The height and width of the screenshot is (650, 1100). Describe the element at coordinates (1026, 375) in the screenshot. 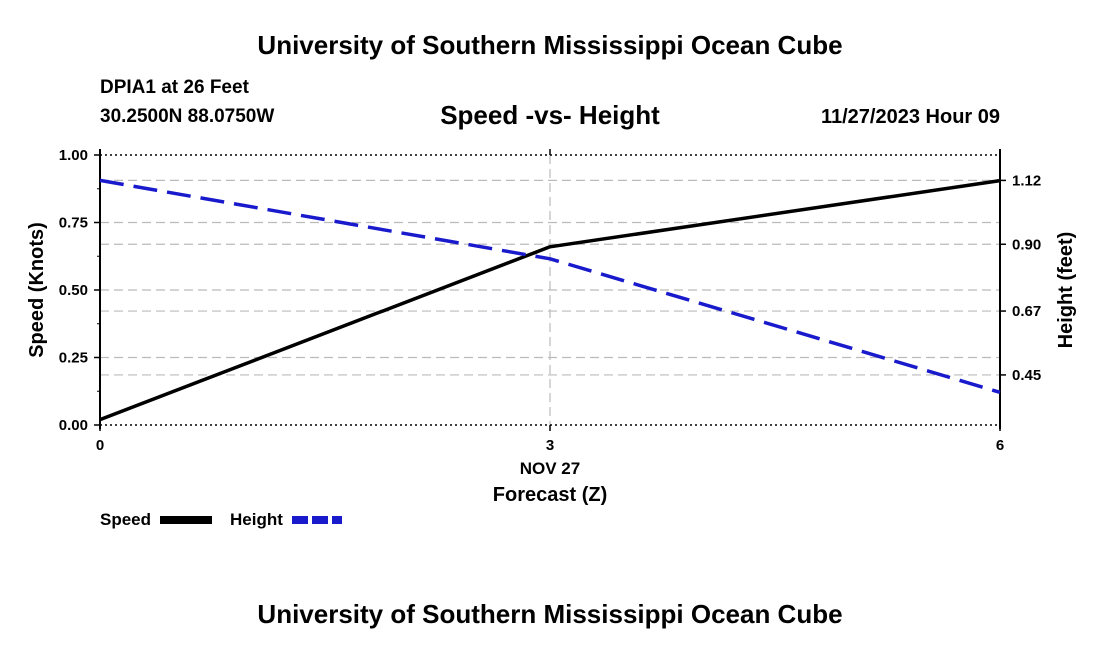

I see `right-tick-label: 0.45` at that location.